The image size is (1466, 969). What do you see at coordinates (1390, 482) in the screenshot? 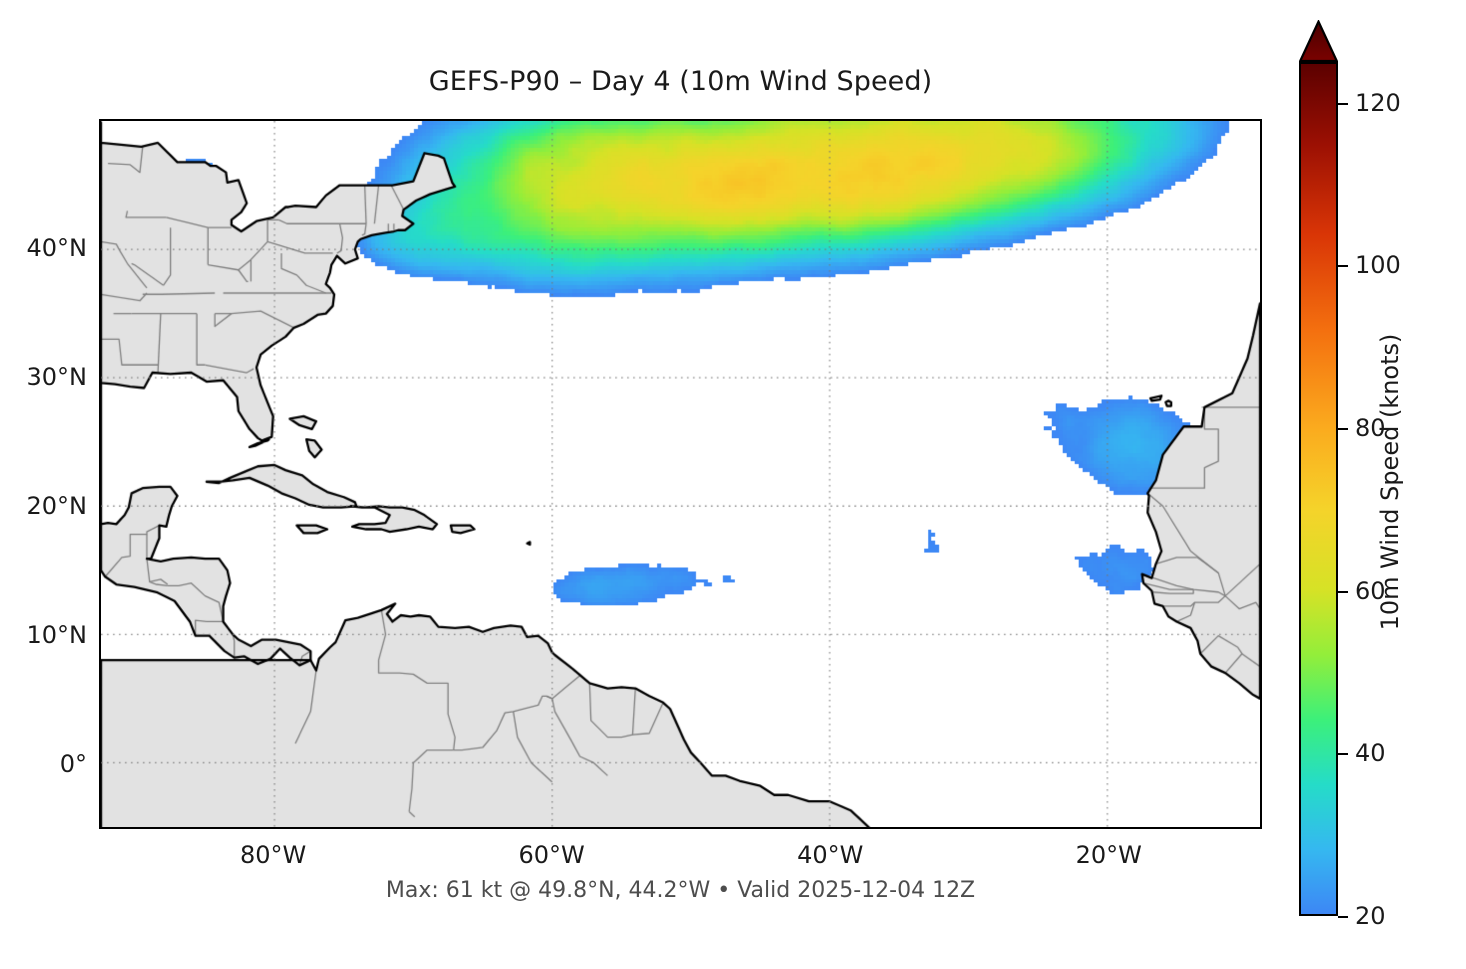
I see `colorbar-axis-label: 10m Wind Speed (knots)` at bounding box center [1390, 482].